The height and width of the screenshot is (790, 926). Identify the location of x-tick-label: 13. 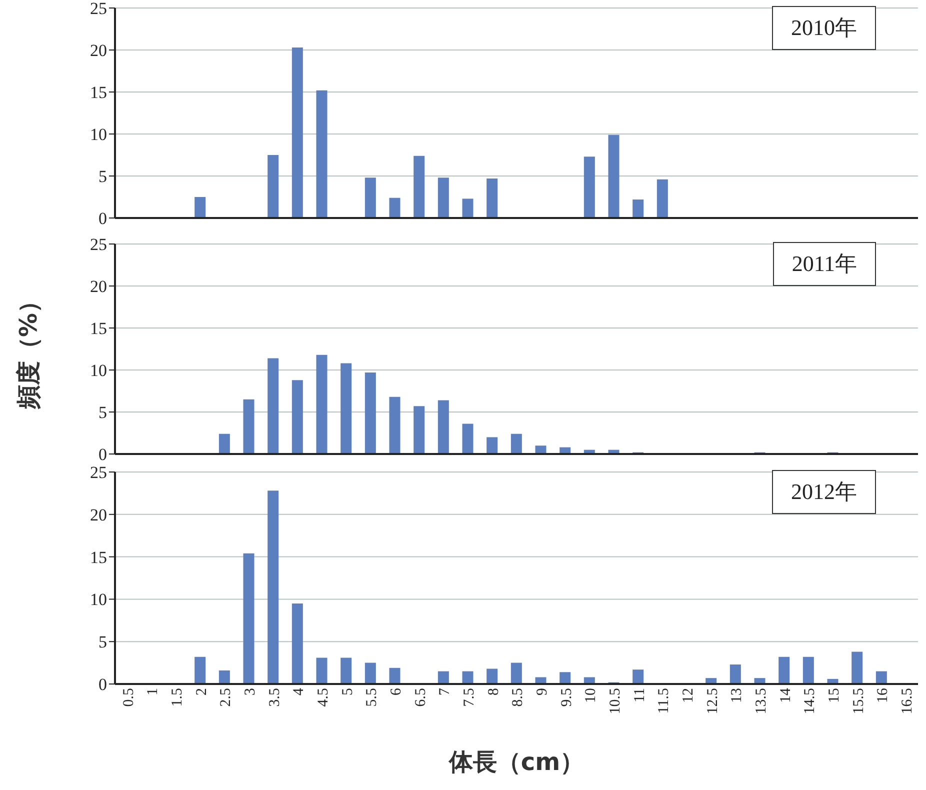
(737, 695).